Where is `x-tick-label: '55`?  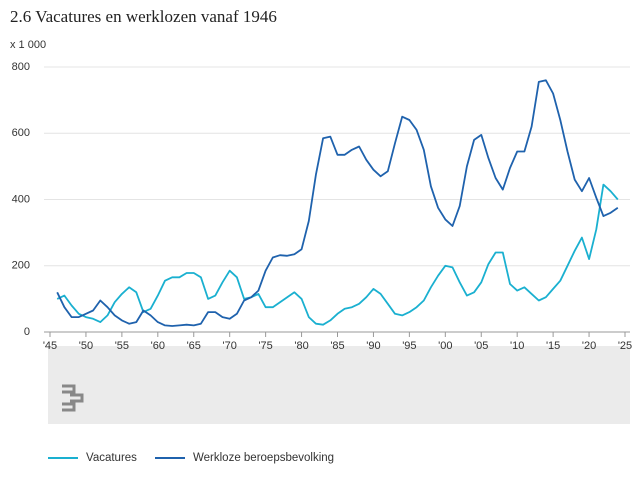
x-tick-label: '55 is located at coordinates (122, 346).